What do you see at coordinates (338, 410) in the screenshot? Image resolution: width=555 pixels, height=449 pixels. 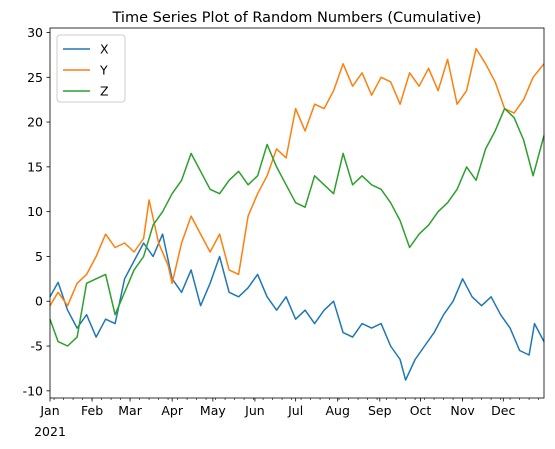 I see `x-tick-label: Aug` at bounding box center [338, 410].